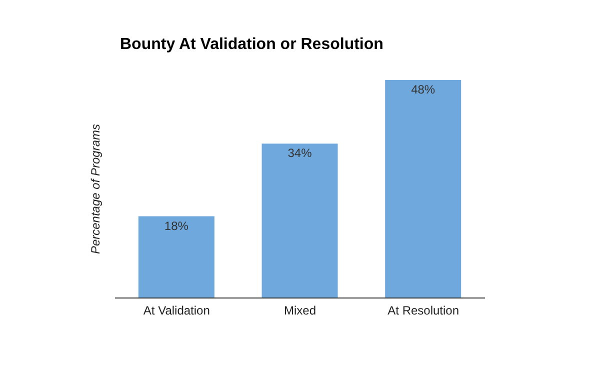  What do you see at coordinates (176, 225) in the screenshot?
I see `data-label: 18%` at bounding box center [176, 225].